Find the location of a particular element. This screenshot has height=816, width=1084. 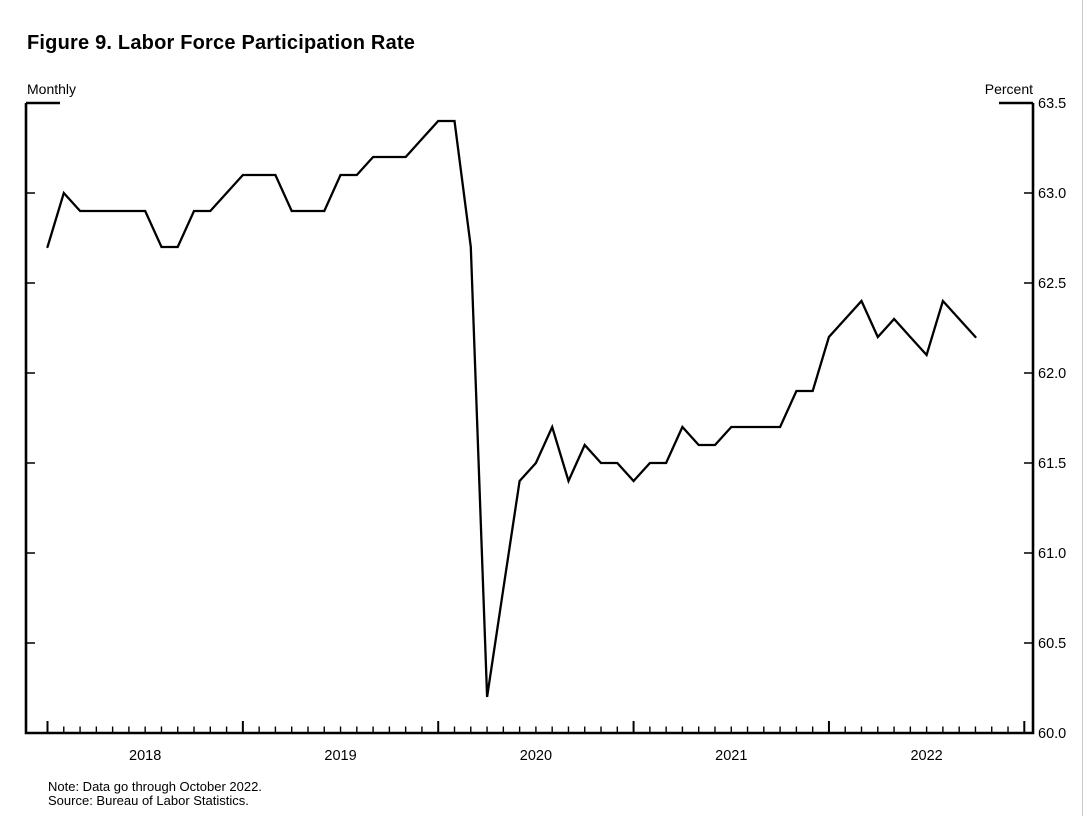

y-tick-label: 63.0 is located at coordinates (1052, 194).